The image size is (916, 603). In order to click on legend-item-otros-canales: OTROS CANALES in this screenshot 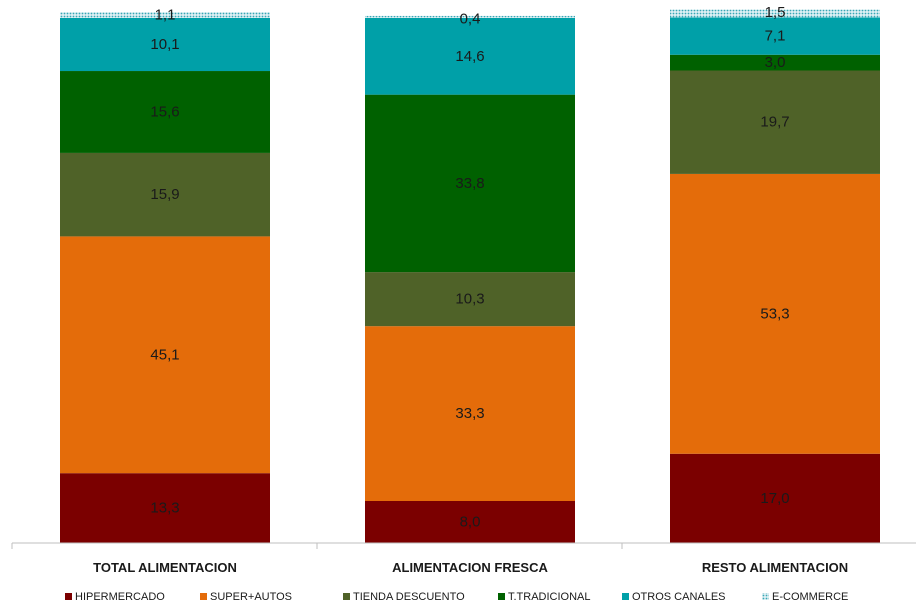, I will do `click(674, 597)`.